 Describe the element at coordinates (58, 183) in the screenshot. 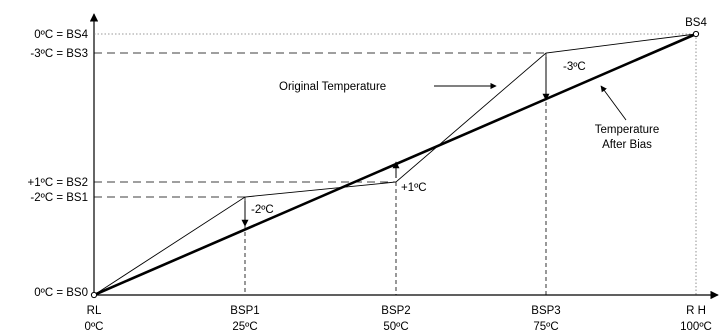

I see `y-label-bs2: +1ºC = BS2` at that location.